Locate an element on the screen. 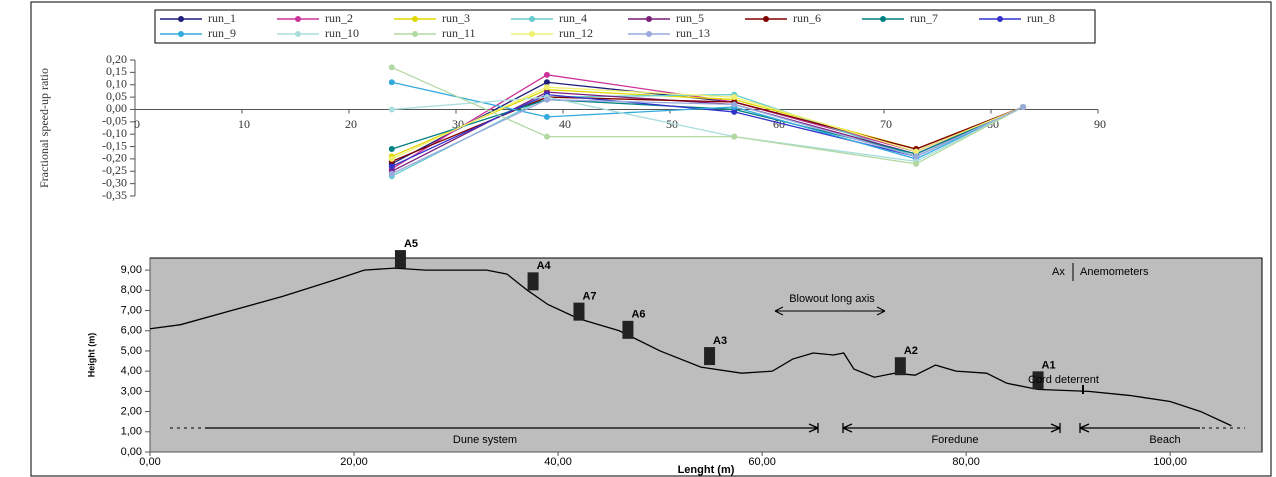 The height and width of the screenshot is (477, 1276). x-tick-label: 60,00 is located at coordinates (762, 462).